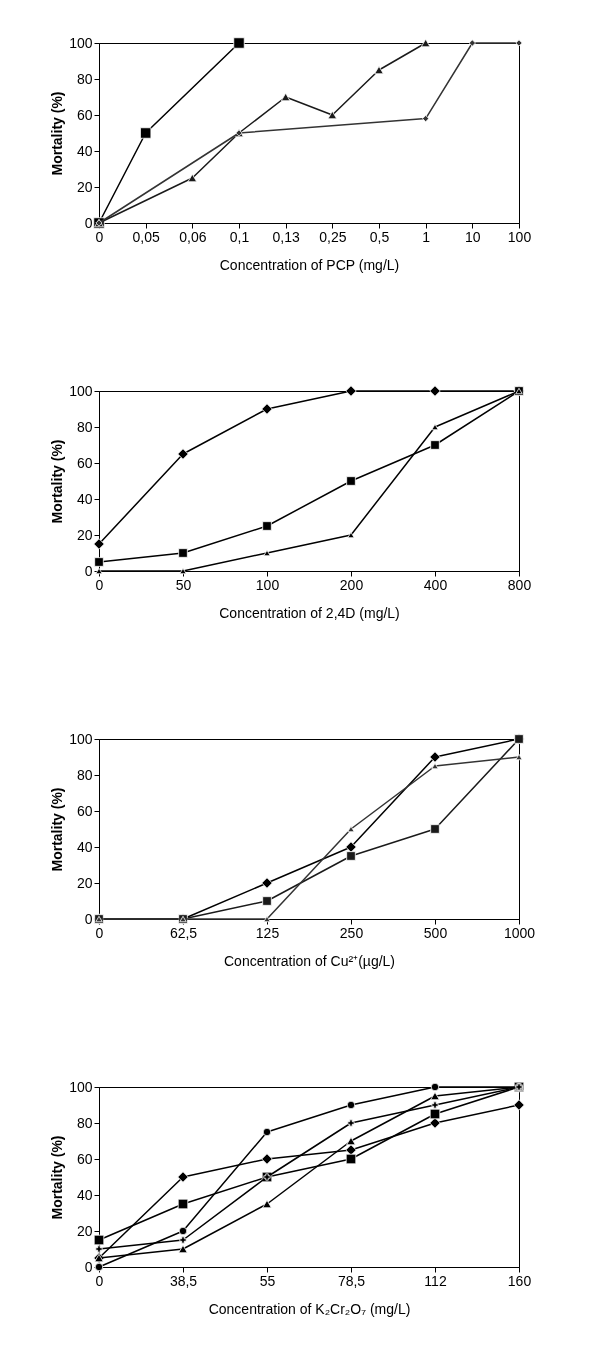 This screenshot has width=611, height=1353. Describe the element at coordinates (183, 1280) in the screenshot. I see `x-tick-label: 38,5` at that location.